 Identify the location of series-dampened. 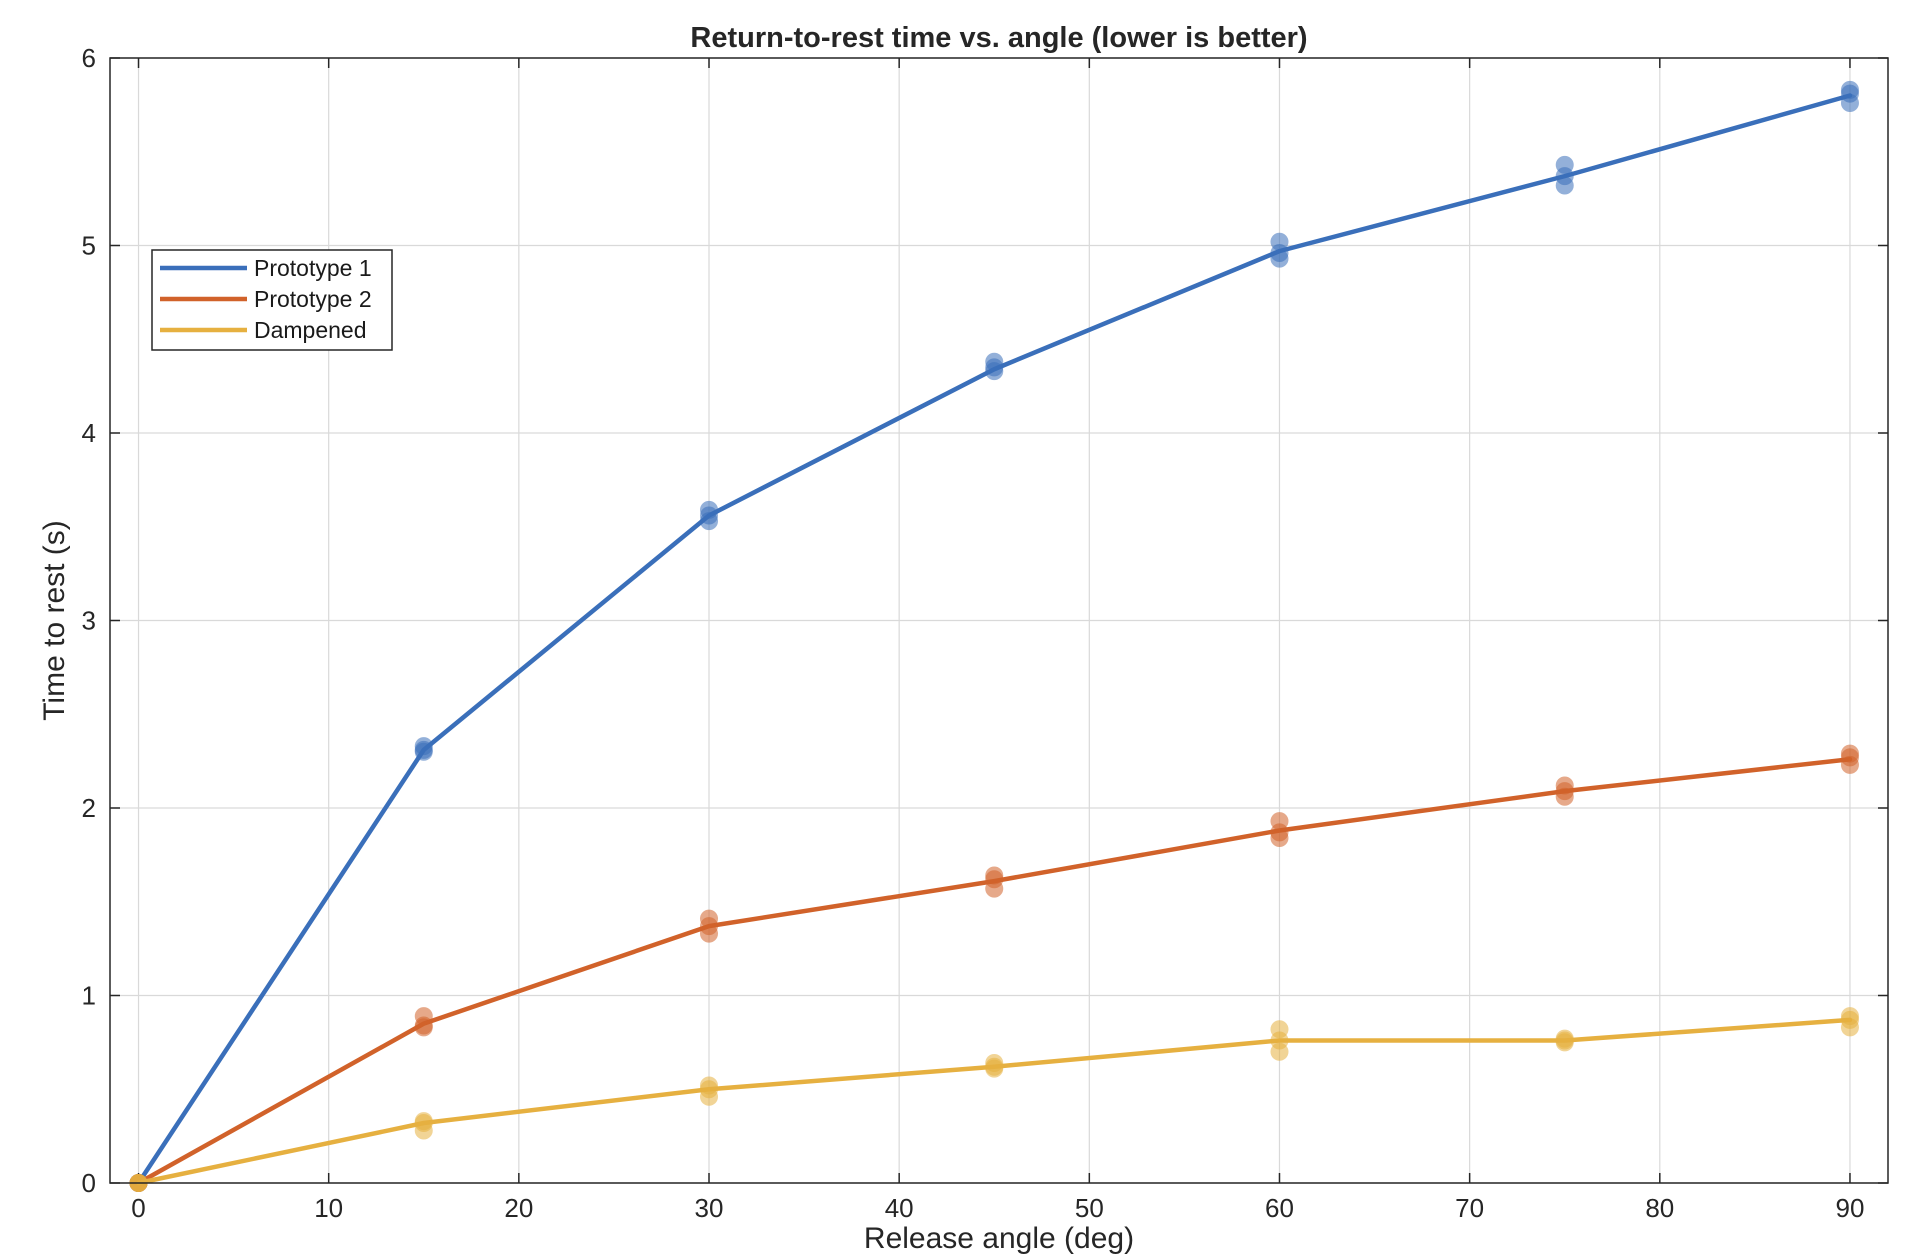
(994, 1099).